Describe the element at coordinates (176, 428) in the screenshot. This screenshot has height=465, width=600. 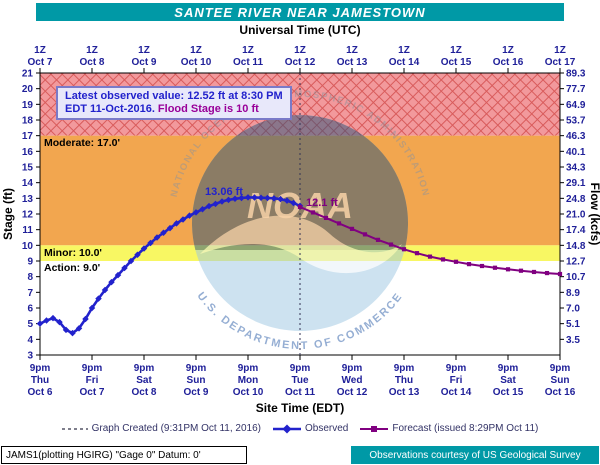
I see `legend-created-label: Graph Created (9:31PM Oct 11, 2016)` at that location.